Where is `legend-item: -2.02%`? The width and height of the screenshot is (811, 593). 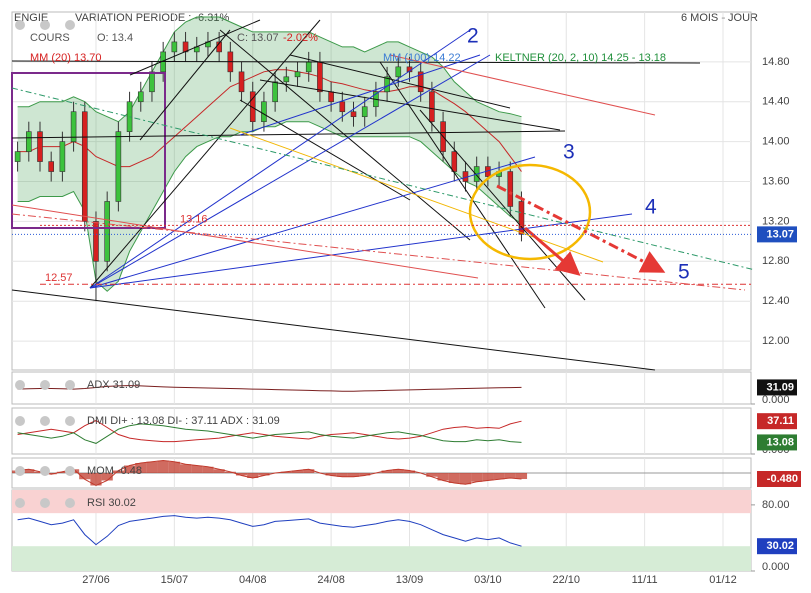
legend-item: -2.02% is located at coordinates (300, 38).